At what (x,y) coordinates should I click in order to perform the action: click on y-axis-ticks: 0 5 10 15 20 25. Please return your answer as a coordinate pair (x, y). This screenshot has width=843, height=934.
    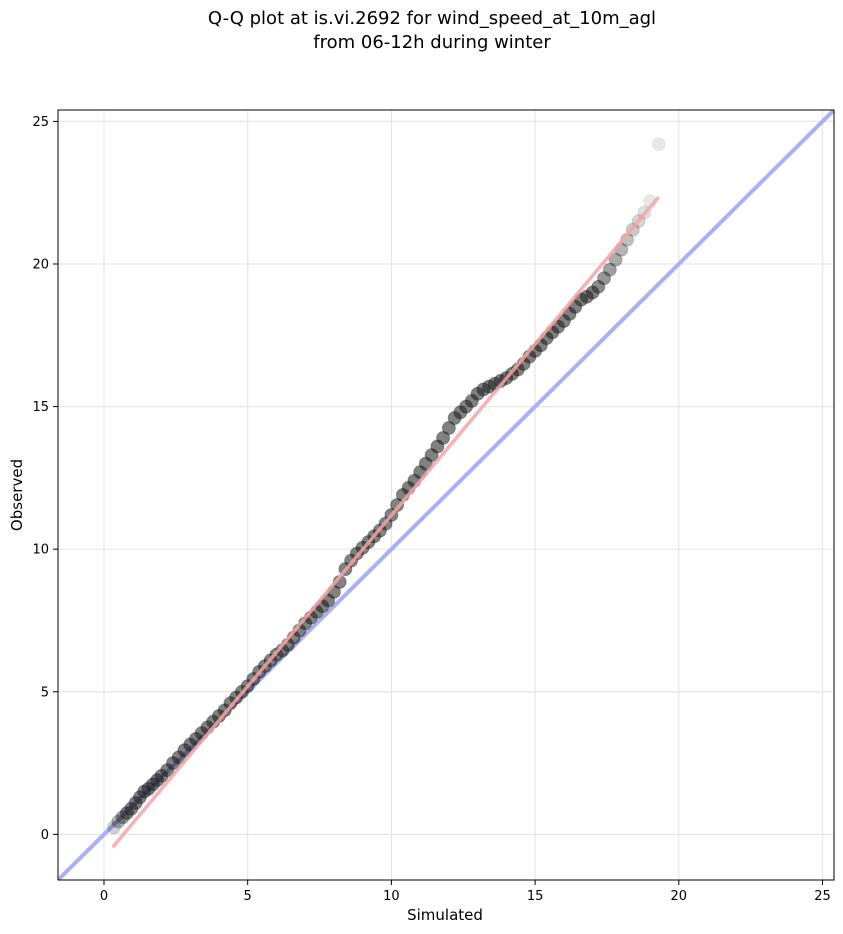
    Looking at the image, I should click on (45, 479).